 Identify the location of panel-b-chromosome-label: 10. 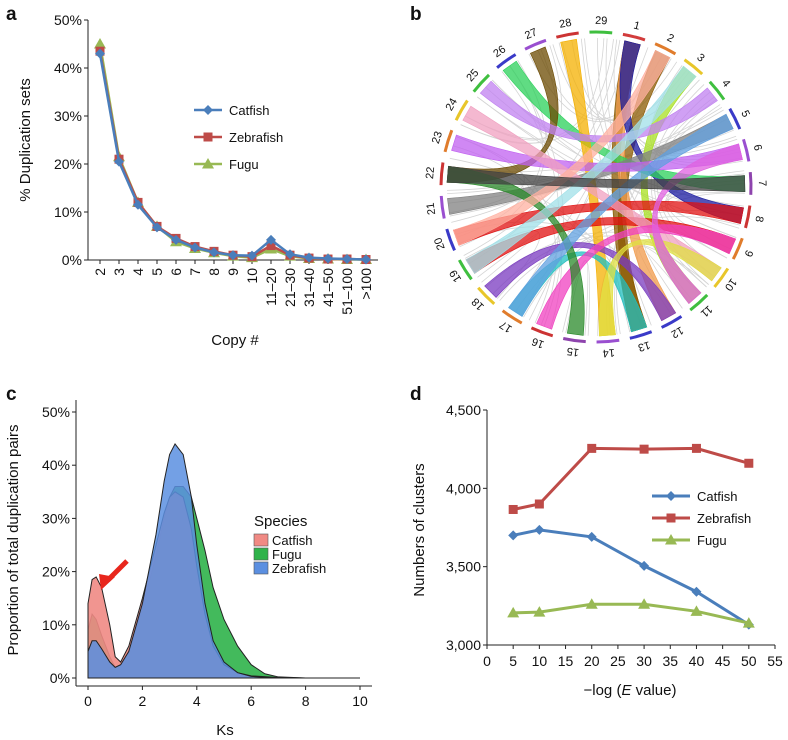
(730, 284).